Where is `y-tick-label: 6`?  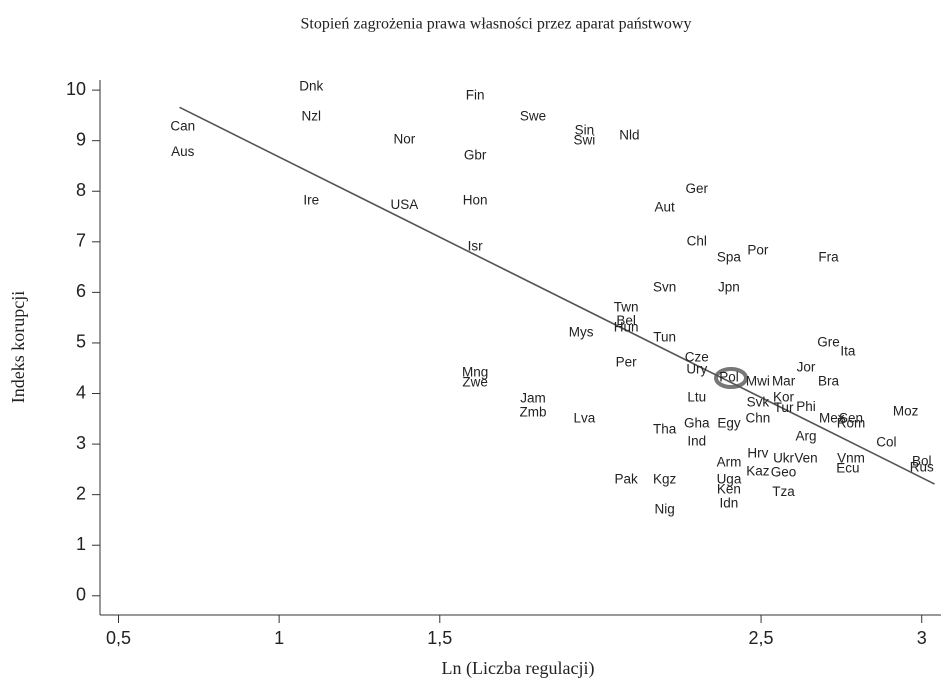
y-tick-label: 6 is located at coordinates (81, 291).